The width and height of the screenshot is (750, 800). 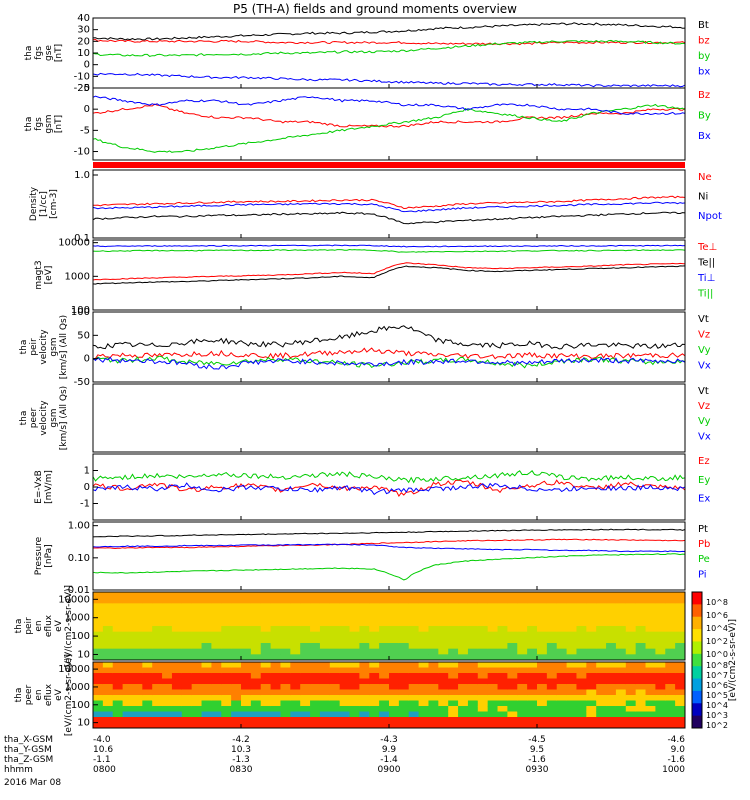 I want to click on y-tick-label: -1, so click(x=85, y=504).